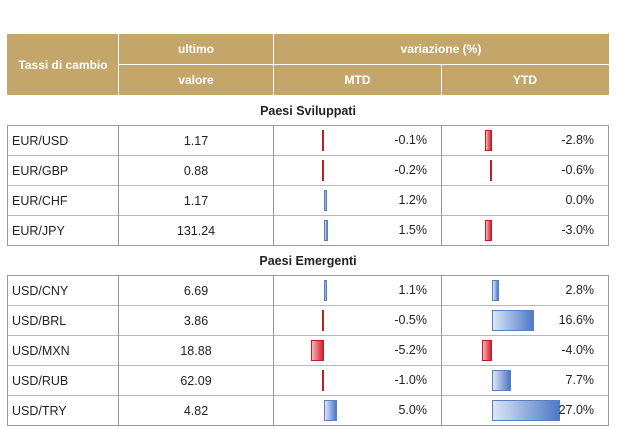 The image size is (617, 429). What do you see at coordinates (413, 200) in the screenshot?
I see `mtd-text: 1.2%` at bounding box center [413, 200].